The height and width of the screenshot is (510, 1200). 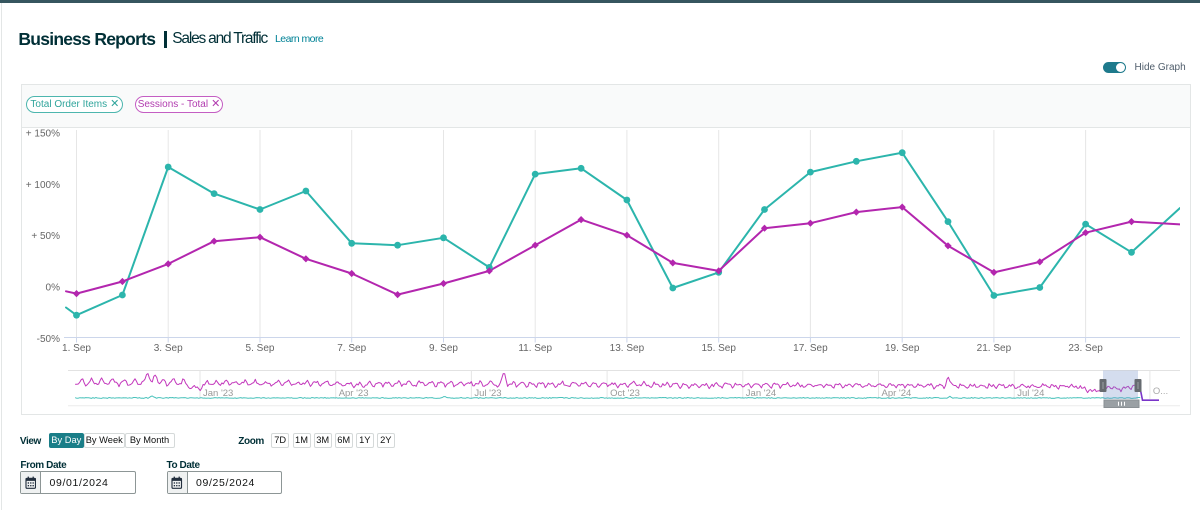 What do you see at coordinates (354, 393) in the screenshot?
I see `svg-text: Apr '23` at bounding box center [354, 393].